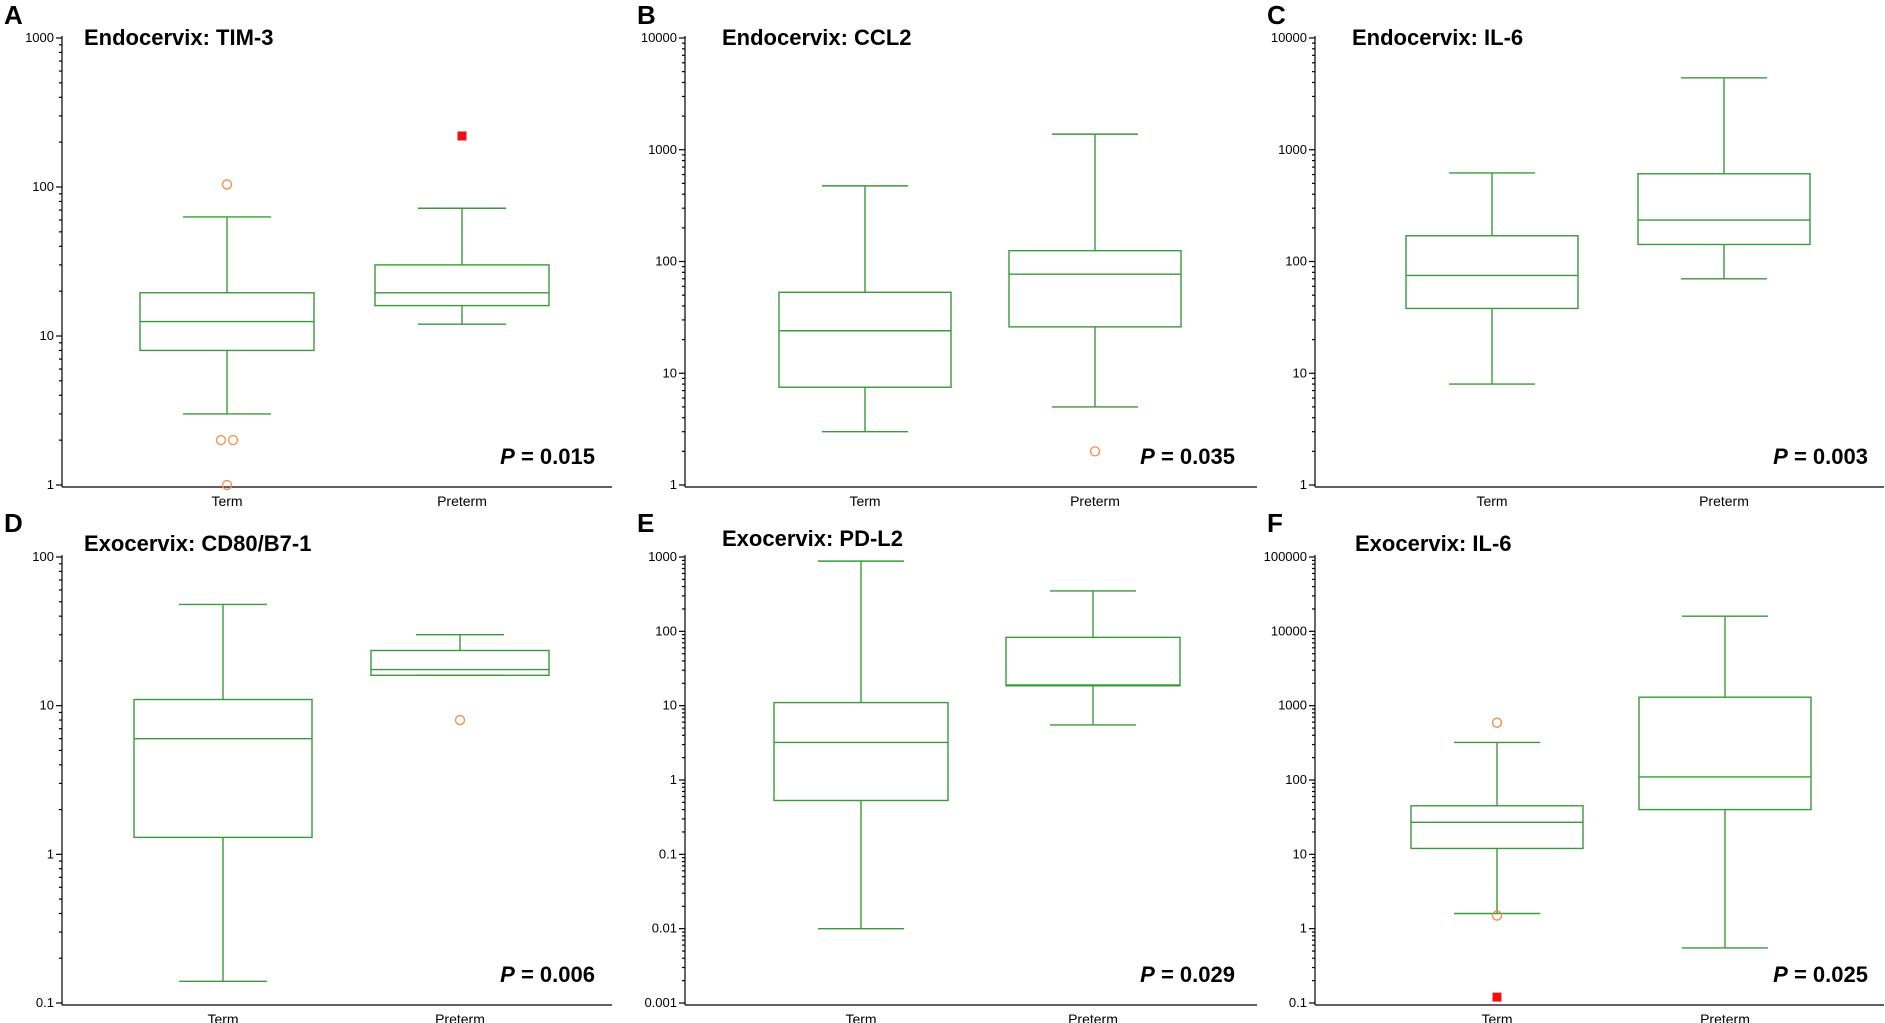  Describe the element at coordinates (1195, 974) in the screenshot. I see `p-value-text: = 0.029` at that location.